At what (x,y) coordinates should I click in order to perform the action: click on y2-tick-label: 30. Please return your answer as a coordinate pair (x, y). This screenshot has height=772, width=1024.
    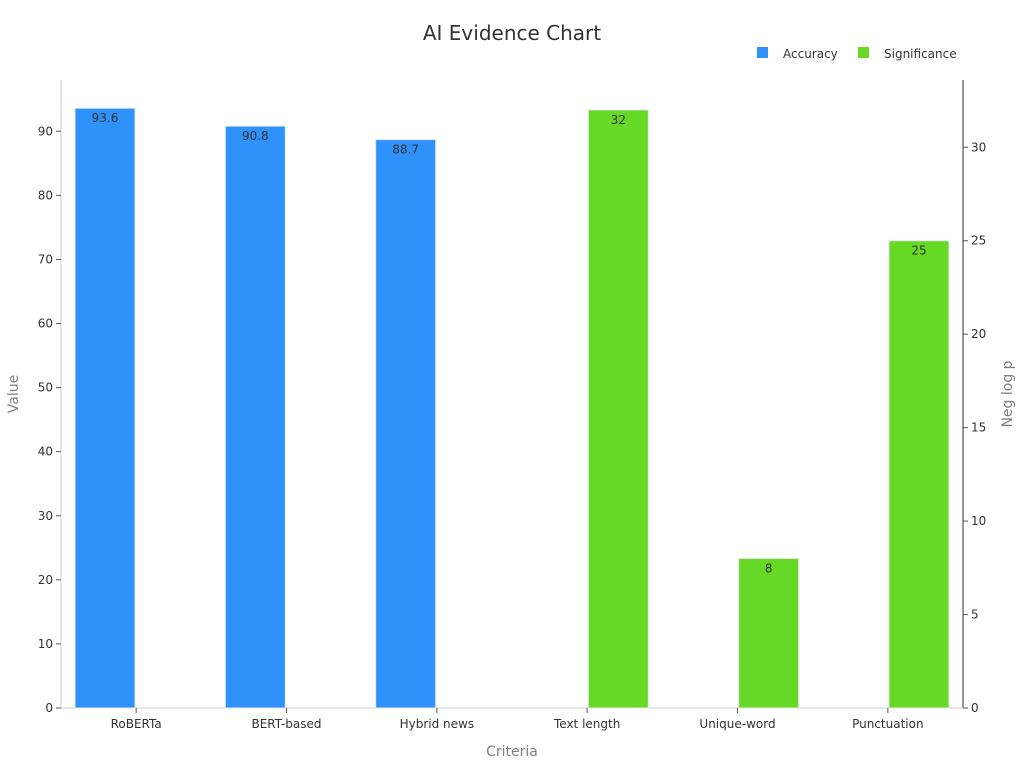
    Looking at the image, I should click on (978, 147).